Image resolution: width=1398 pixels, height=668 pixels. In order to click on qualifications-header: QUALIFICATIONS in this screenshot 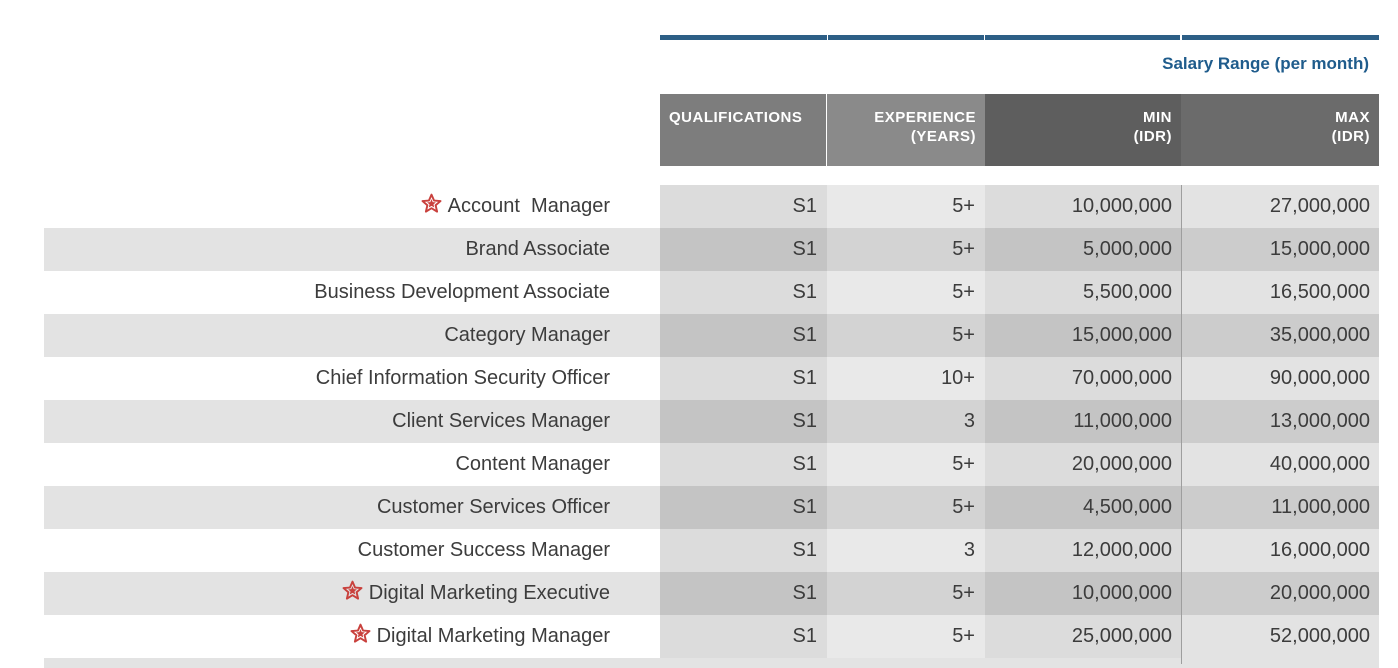, I will do `click(743, 130)`.